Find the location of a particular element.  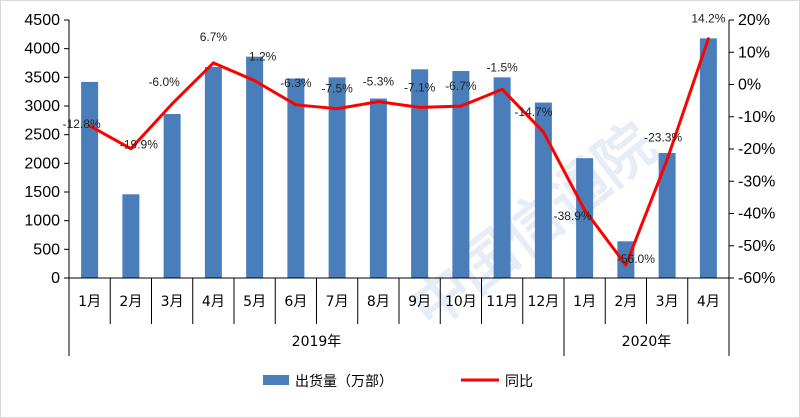

y-left-tick-label: 0 is located at coordinates (55, 278).